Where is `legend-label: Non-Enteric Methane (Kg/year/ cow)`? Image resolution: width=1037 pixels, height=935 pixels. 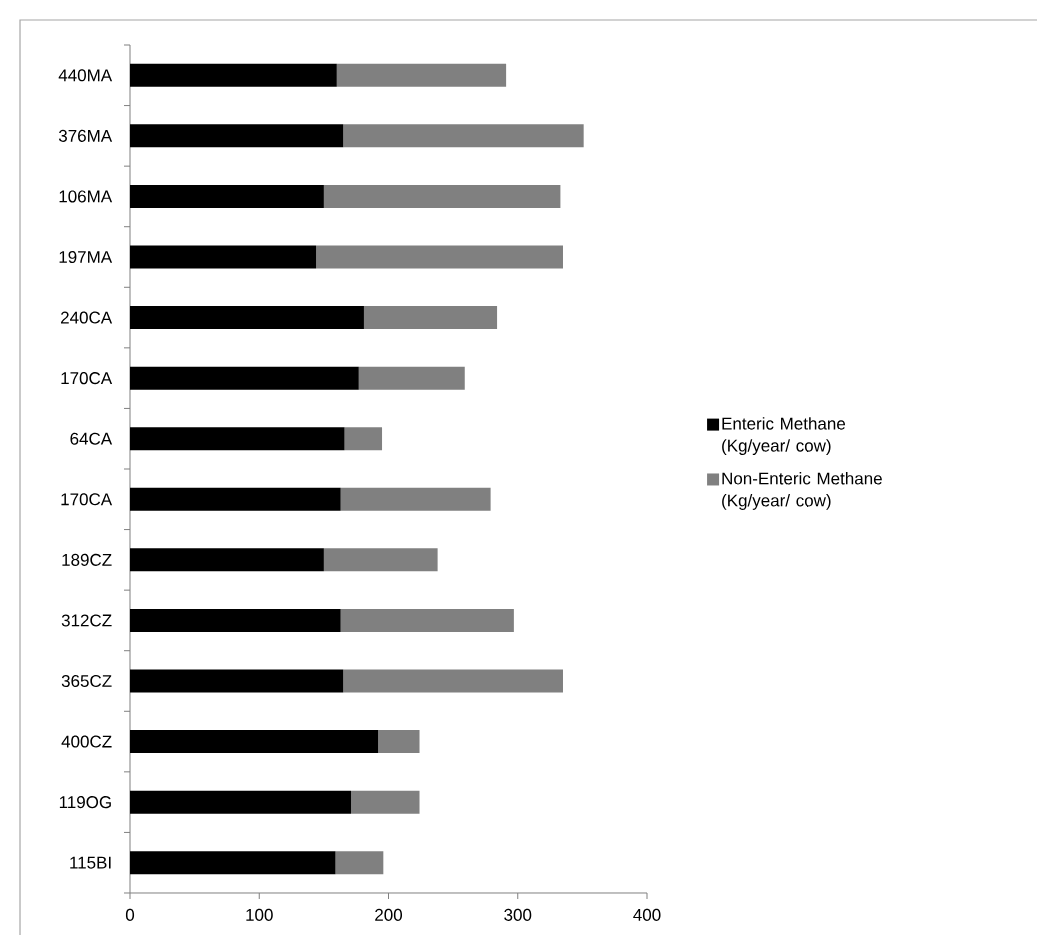 legend-label: Non-Enteric Methane (Kg/year/ cow) is located at coordinates (802, 491).